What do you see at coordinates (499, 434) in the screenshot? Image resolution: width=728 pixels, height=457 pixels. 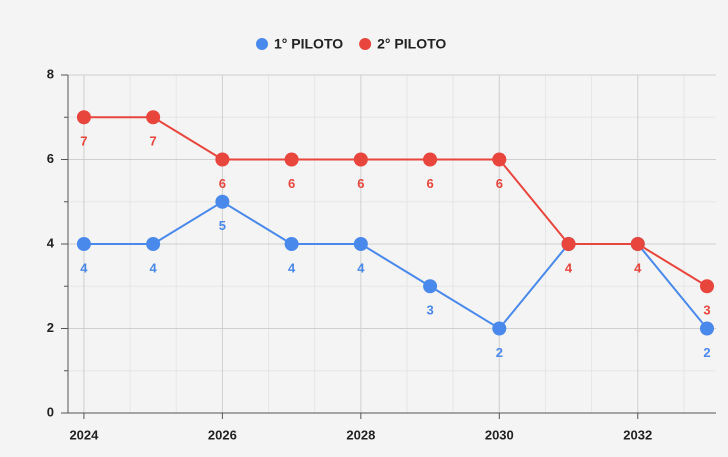 I see `x-tick-label: 2030` at bounding box center [499, 434].